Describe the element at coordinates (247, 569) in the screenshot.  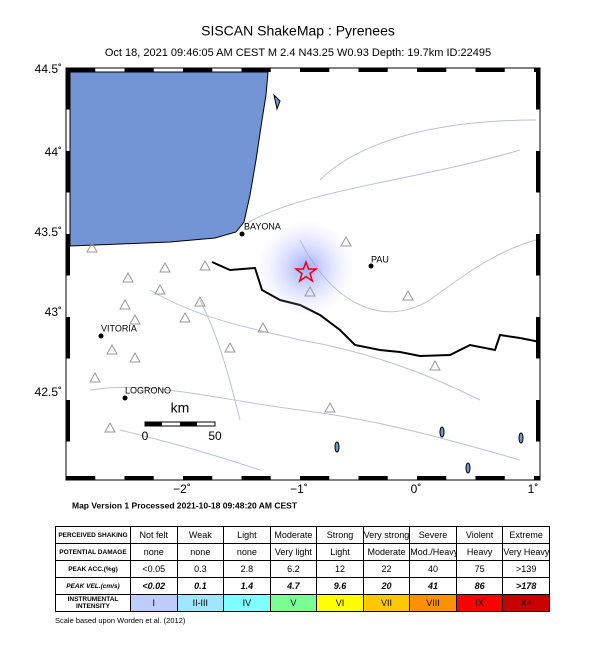
I see `scale-cell: 2.8` at that location.